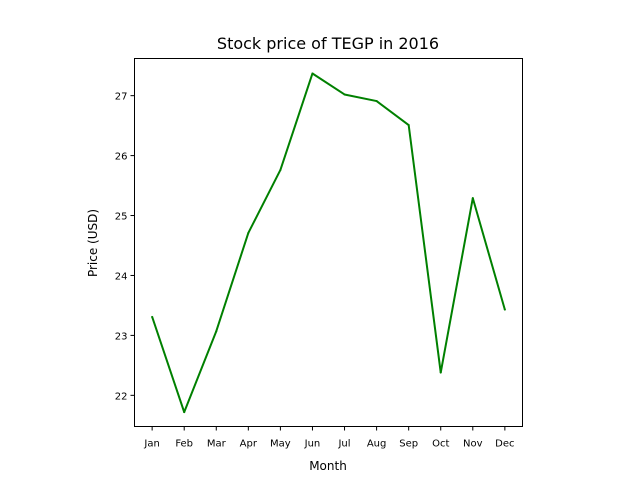  I want to click on data-point-may, so click(280, 169).